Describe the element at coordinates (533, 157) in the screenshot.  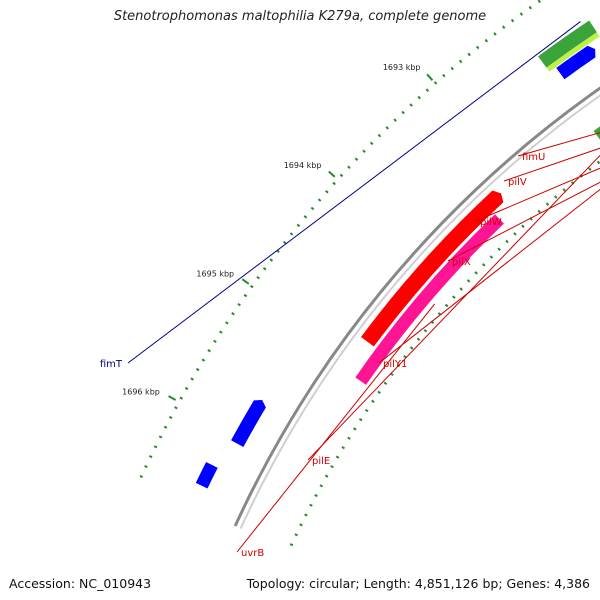
I see `gene-label-fimU: fimU` at that location.